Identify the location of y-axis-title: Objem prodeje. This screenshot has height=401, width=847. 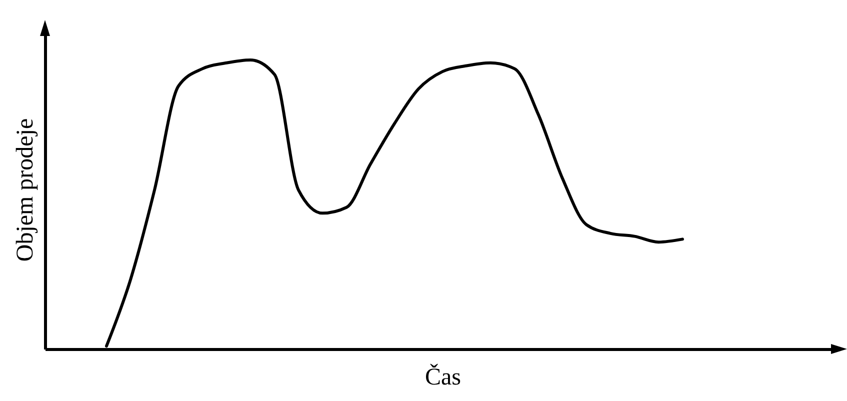
(25, 190).